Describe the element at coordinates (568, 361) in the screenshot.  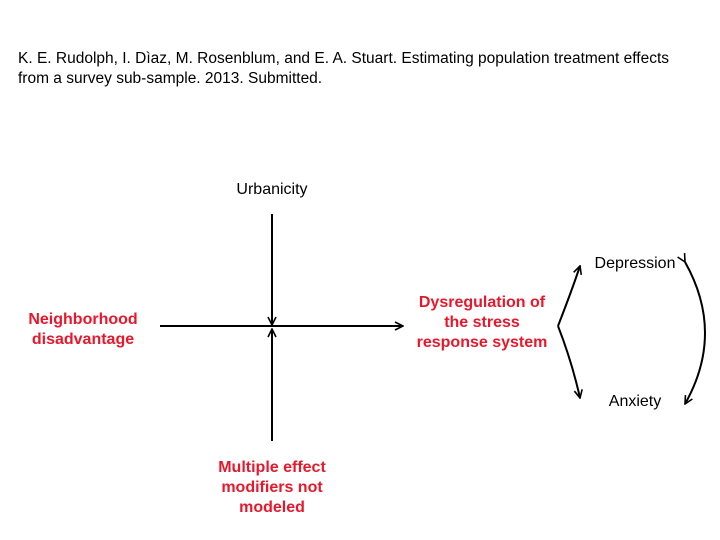
I see `dysregulation-to-anxiety-arrow` at that location.